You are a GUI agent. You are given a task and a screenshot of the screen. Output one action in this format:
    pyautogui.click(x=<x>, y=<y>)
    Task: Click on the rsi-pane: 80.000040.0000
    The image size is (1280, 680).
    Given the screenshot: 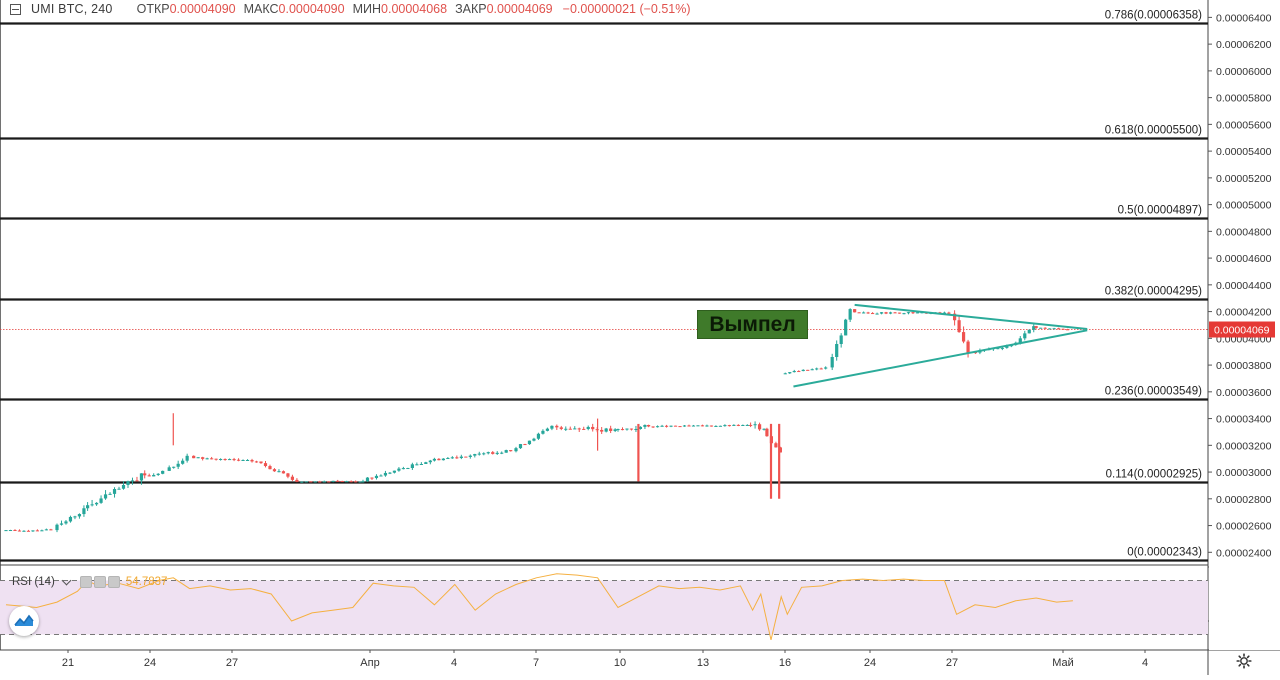 What is the action you would take?
    pyautogui.click(x=629, y=601)
    